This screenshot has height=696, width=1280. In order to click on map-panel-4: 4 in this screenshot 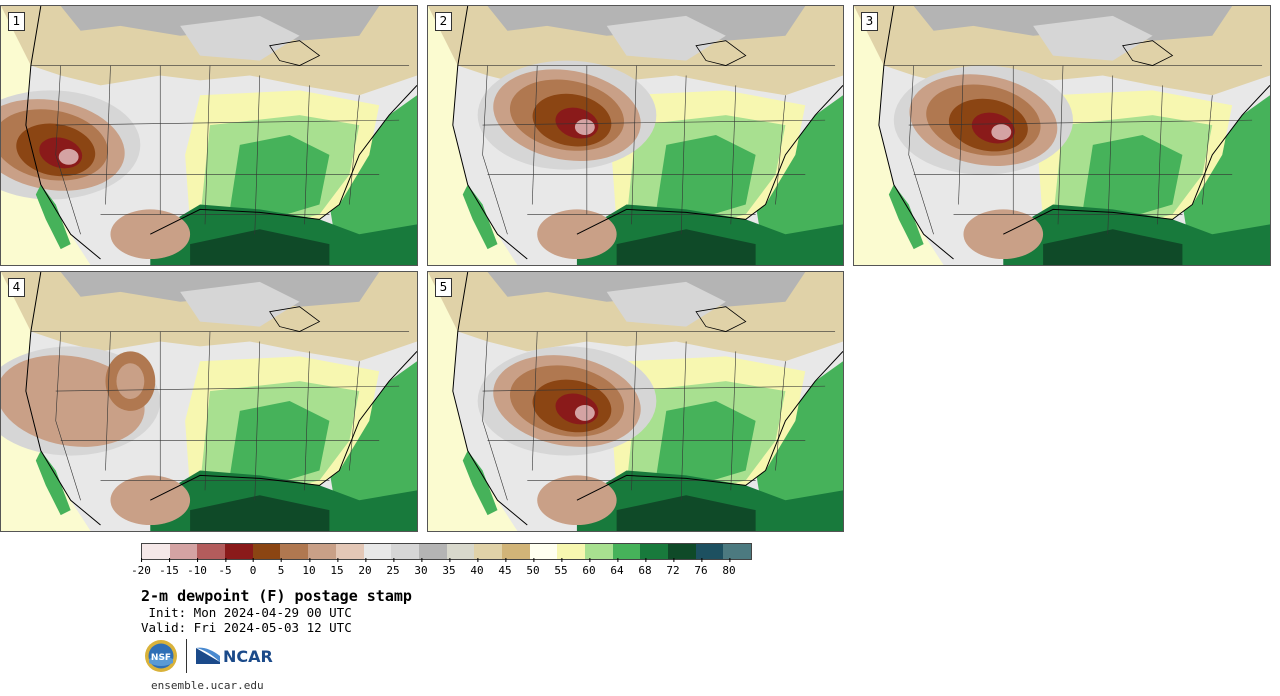, I will do `click(209, 401)`.